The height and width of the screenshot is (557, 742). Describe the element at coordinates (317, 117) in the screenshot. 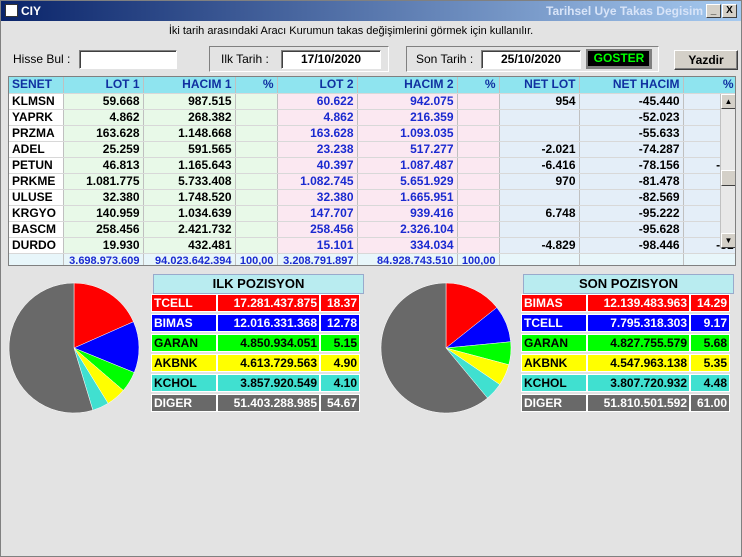

I see `grid-cell: 4.862` at that location.